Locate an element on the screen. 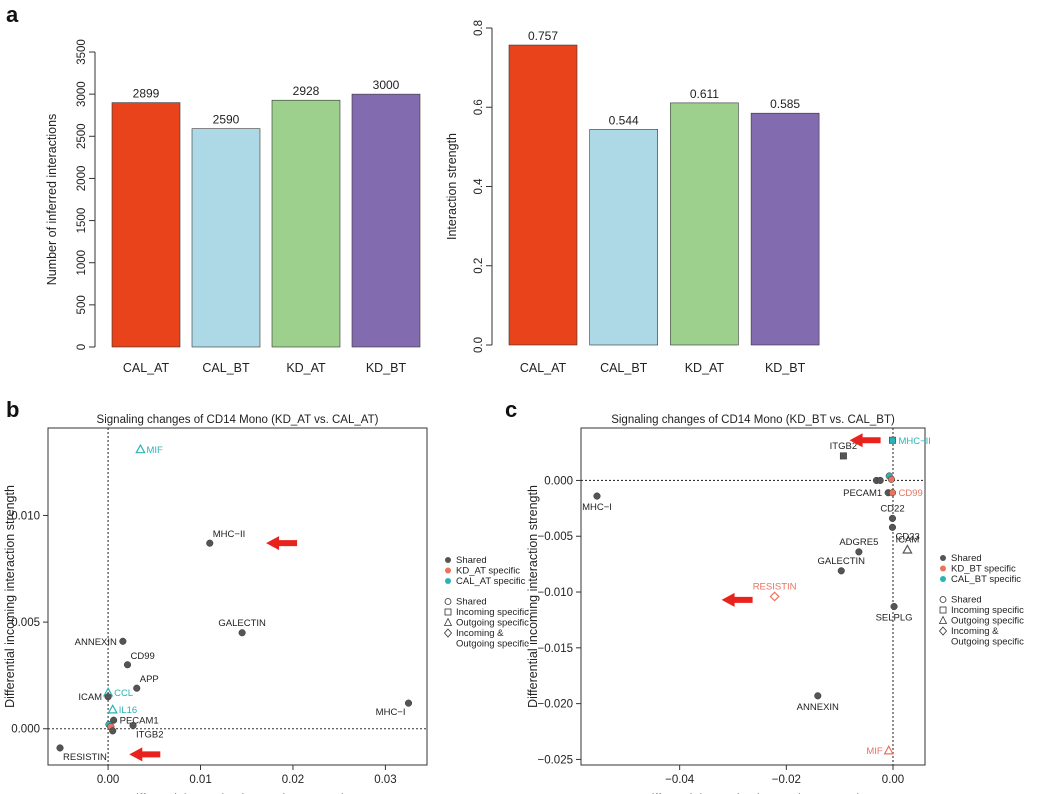 The image size is (1049, 794). data-point-resistin is located at coordinates (774, 596).